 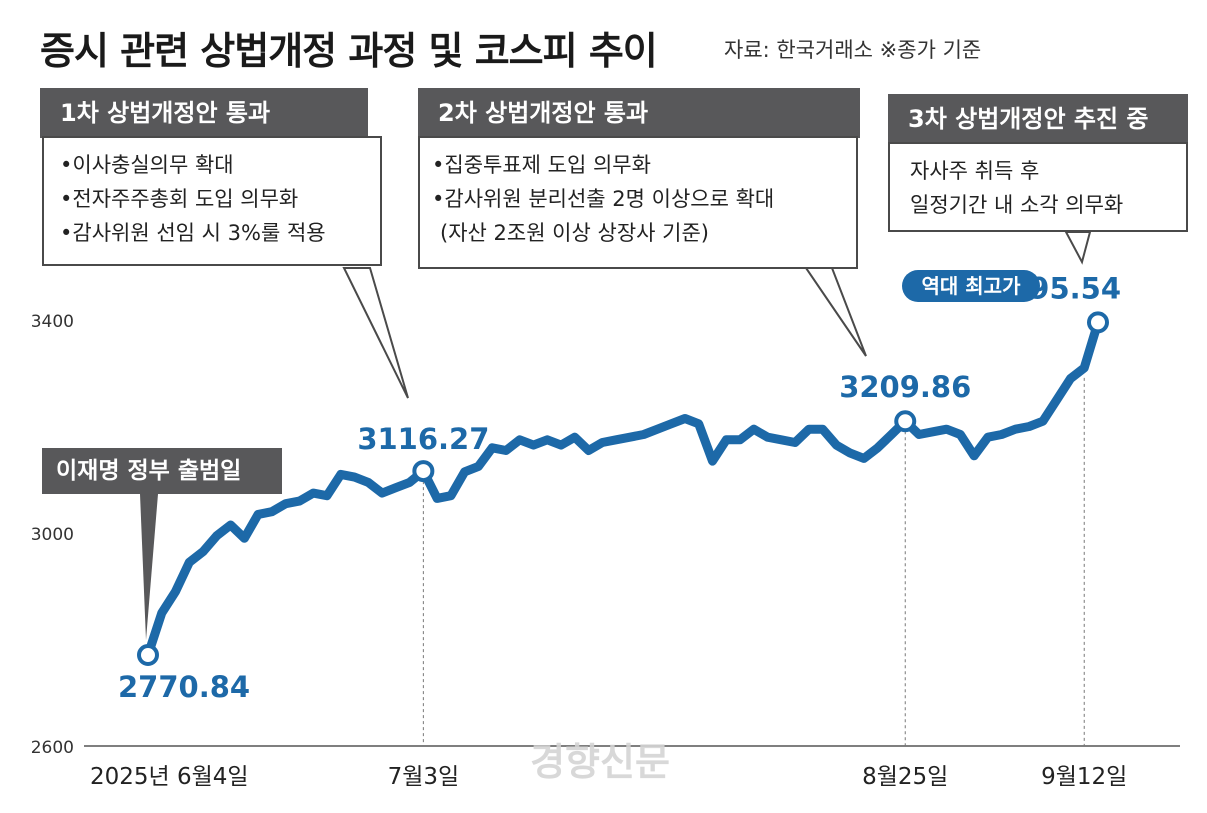 What do you see at coordinates (52, 322) in the screenshot?
I see `y-tick-label: 3400` at bounding box center [52, 322].